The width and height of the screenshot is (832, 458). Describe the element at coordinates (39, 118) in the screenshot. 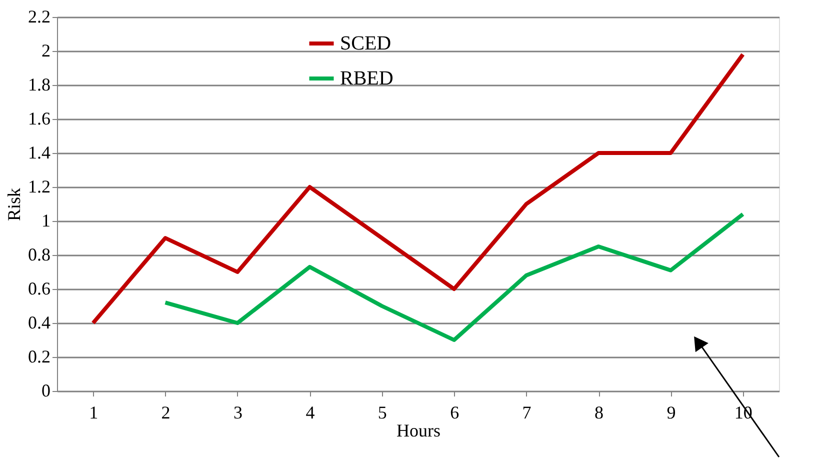

I see `y-tick-label: 1.6` at that location.